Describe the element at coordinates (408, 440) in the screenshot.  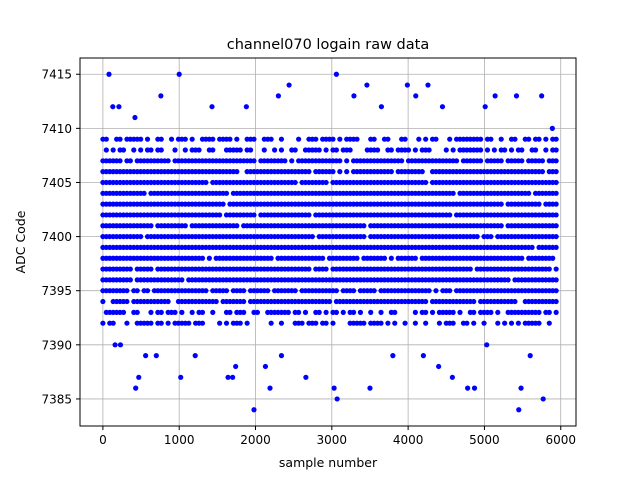
I see `x-tick-label: 4000` at that location.